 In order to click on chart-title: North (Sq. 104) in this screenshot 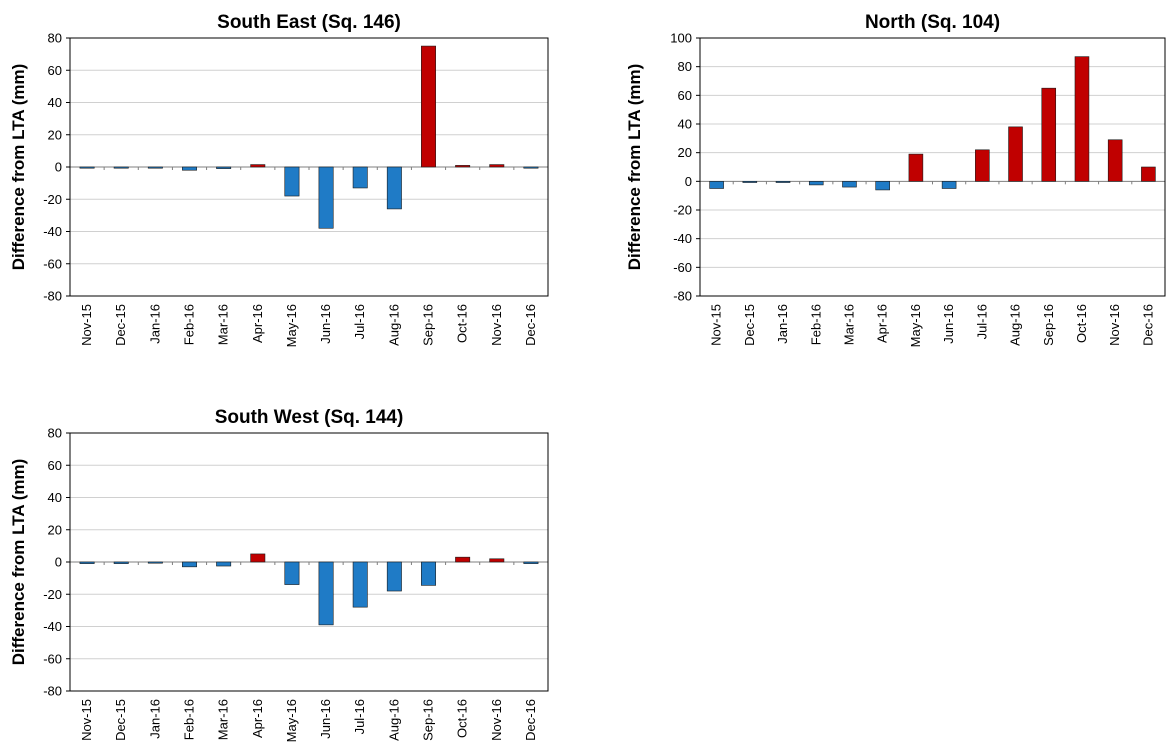, I will do `click(932, 22)`.